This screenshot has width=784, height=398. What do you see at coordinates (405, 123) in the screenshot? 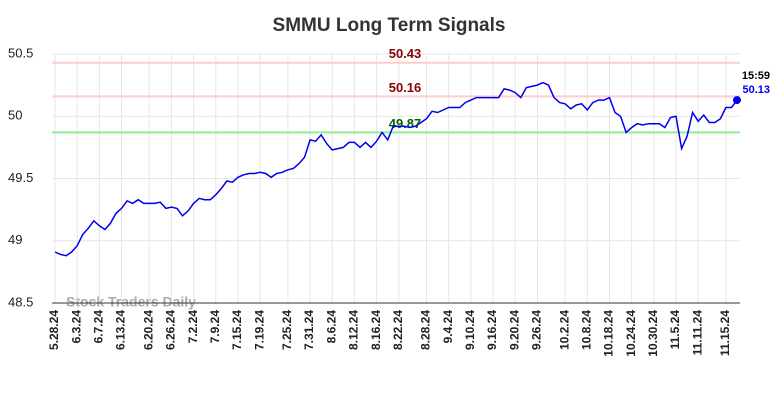
I see `signal-label: 49.87` at bounding box center [405, 123].